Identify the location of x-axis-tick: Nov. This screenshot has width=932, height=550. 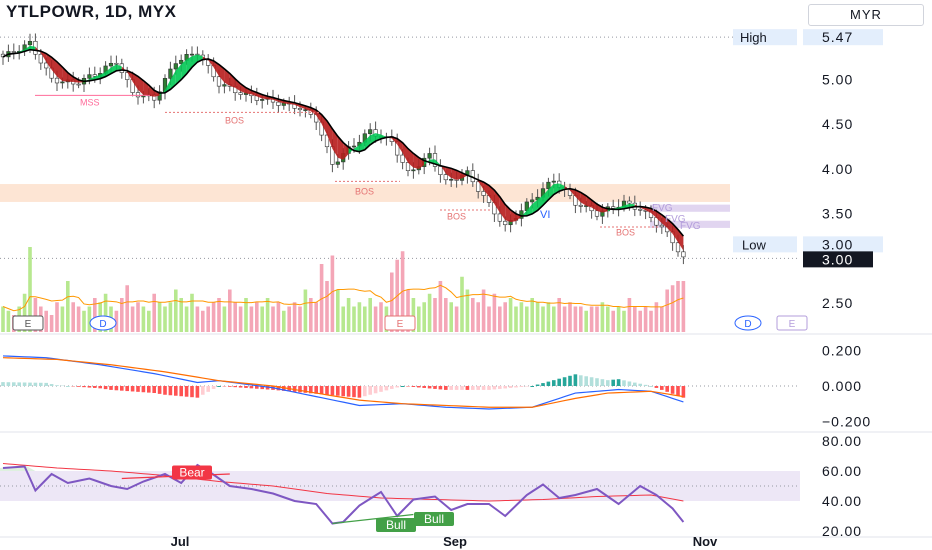
(705, 541).